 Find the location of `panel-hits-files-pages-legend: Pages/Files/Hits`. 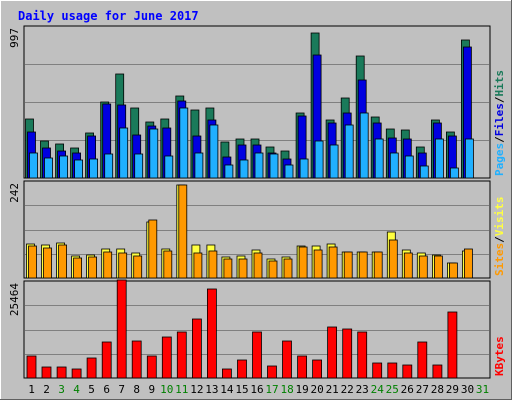

panel-hits-files-pages-legend: Pages/Files/Hits is located at coordinates (499, 123).